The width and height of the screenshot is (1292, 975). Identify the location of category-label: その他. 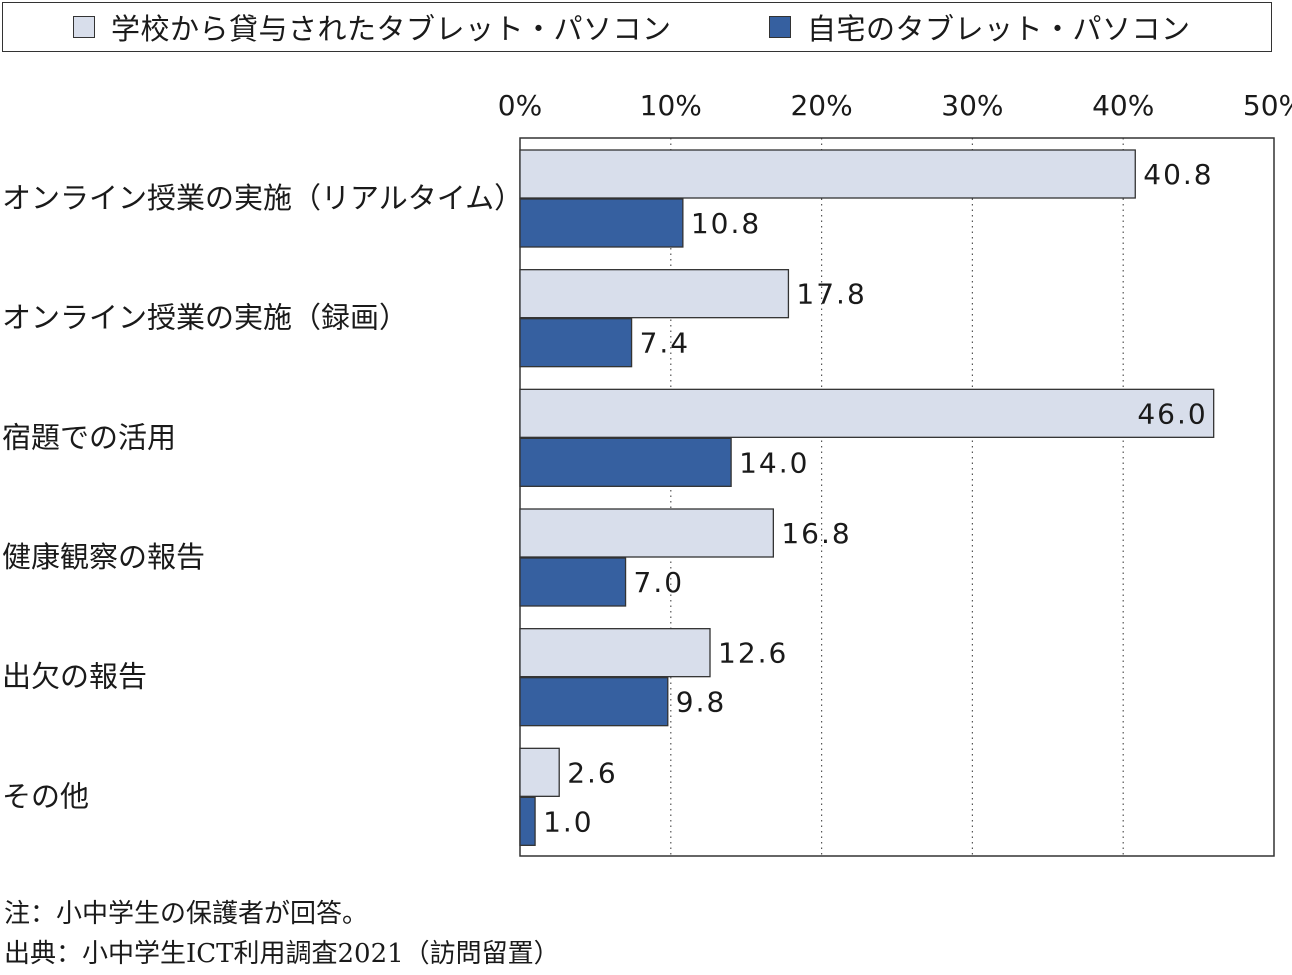
(45, 796).